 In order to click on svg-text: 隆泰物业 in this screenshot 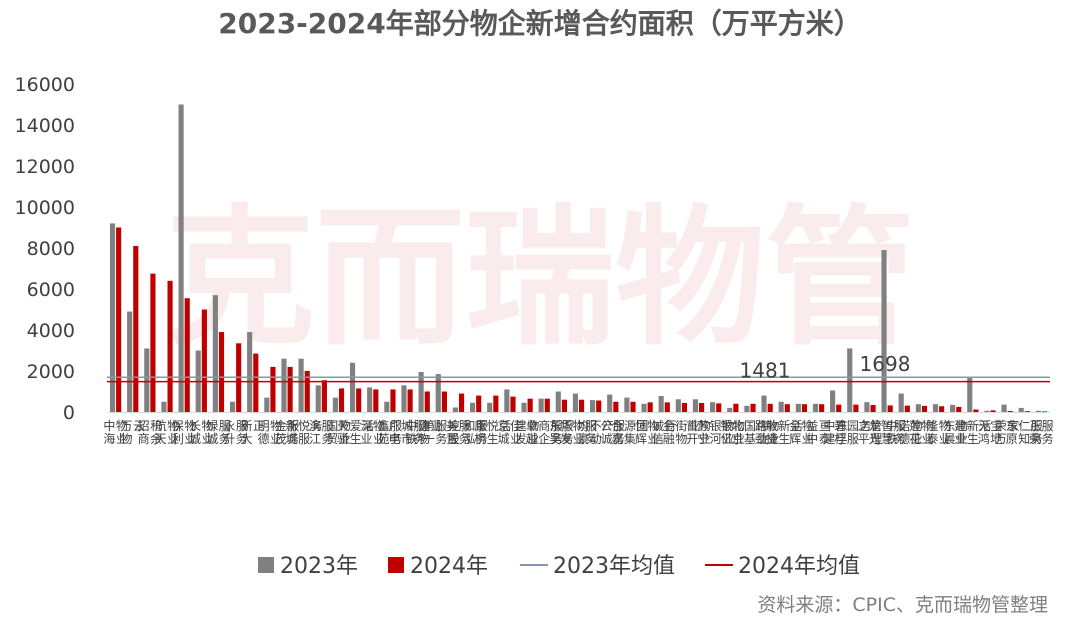, I will do `click(938, 432)`.